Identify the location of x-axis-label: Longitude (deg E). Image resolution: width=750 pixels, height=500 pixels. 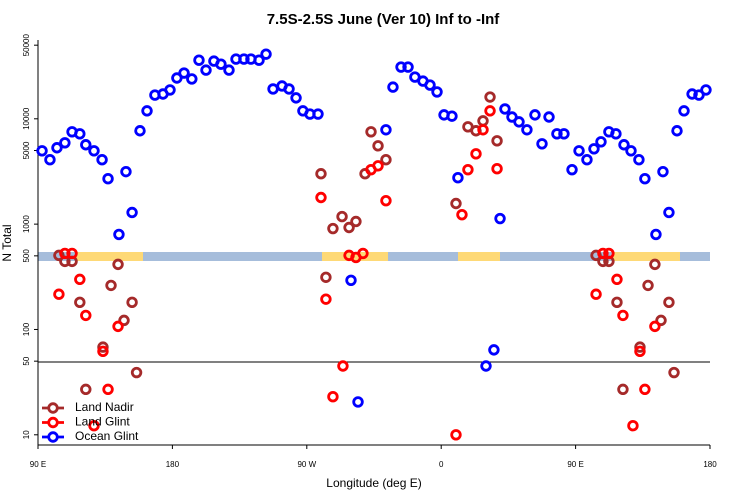
(373, 483).